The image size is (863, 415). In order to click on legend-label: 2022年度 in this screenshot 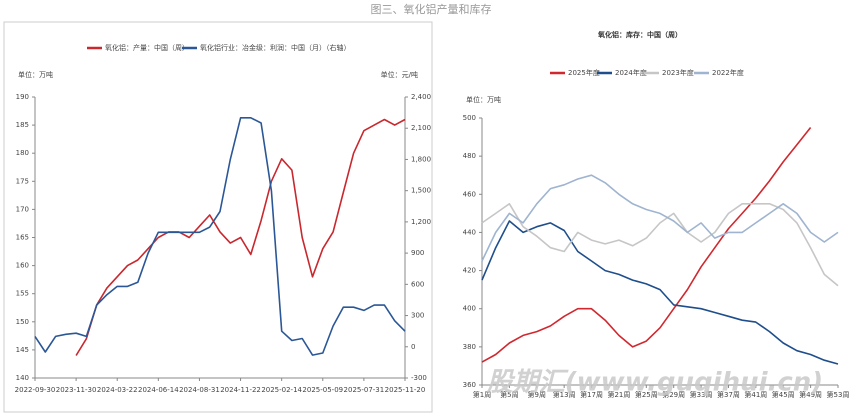, I will do `click(728, 72)`.